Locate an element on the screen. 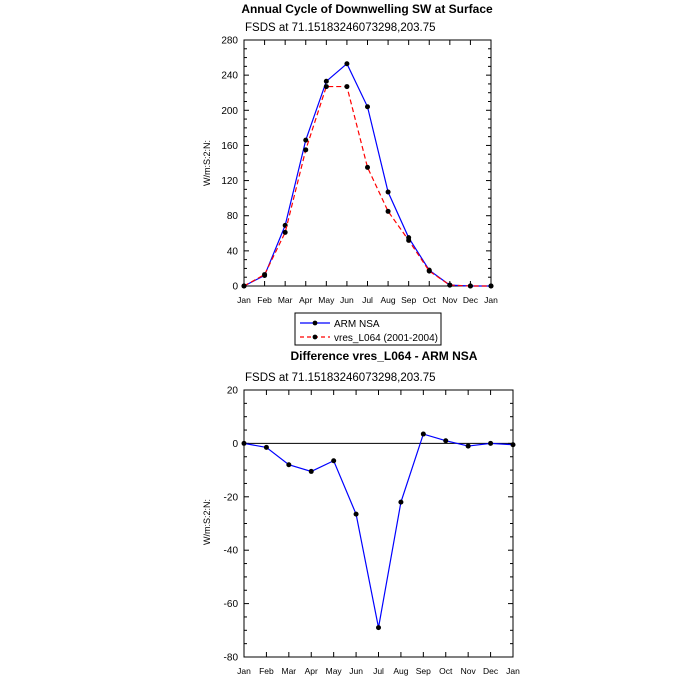  chart1-subtitle: FSDS at 71.15183246073298,203.75 is located at coordinates (340, 28).